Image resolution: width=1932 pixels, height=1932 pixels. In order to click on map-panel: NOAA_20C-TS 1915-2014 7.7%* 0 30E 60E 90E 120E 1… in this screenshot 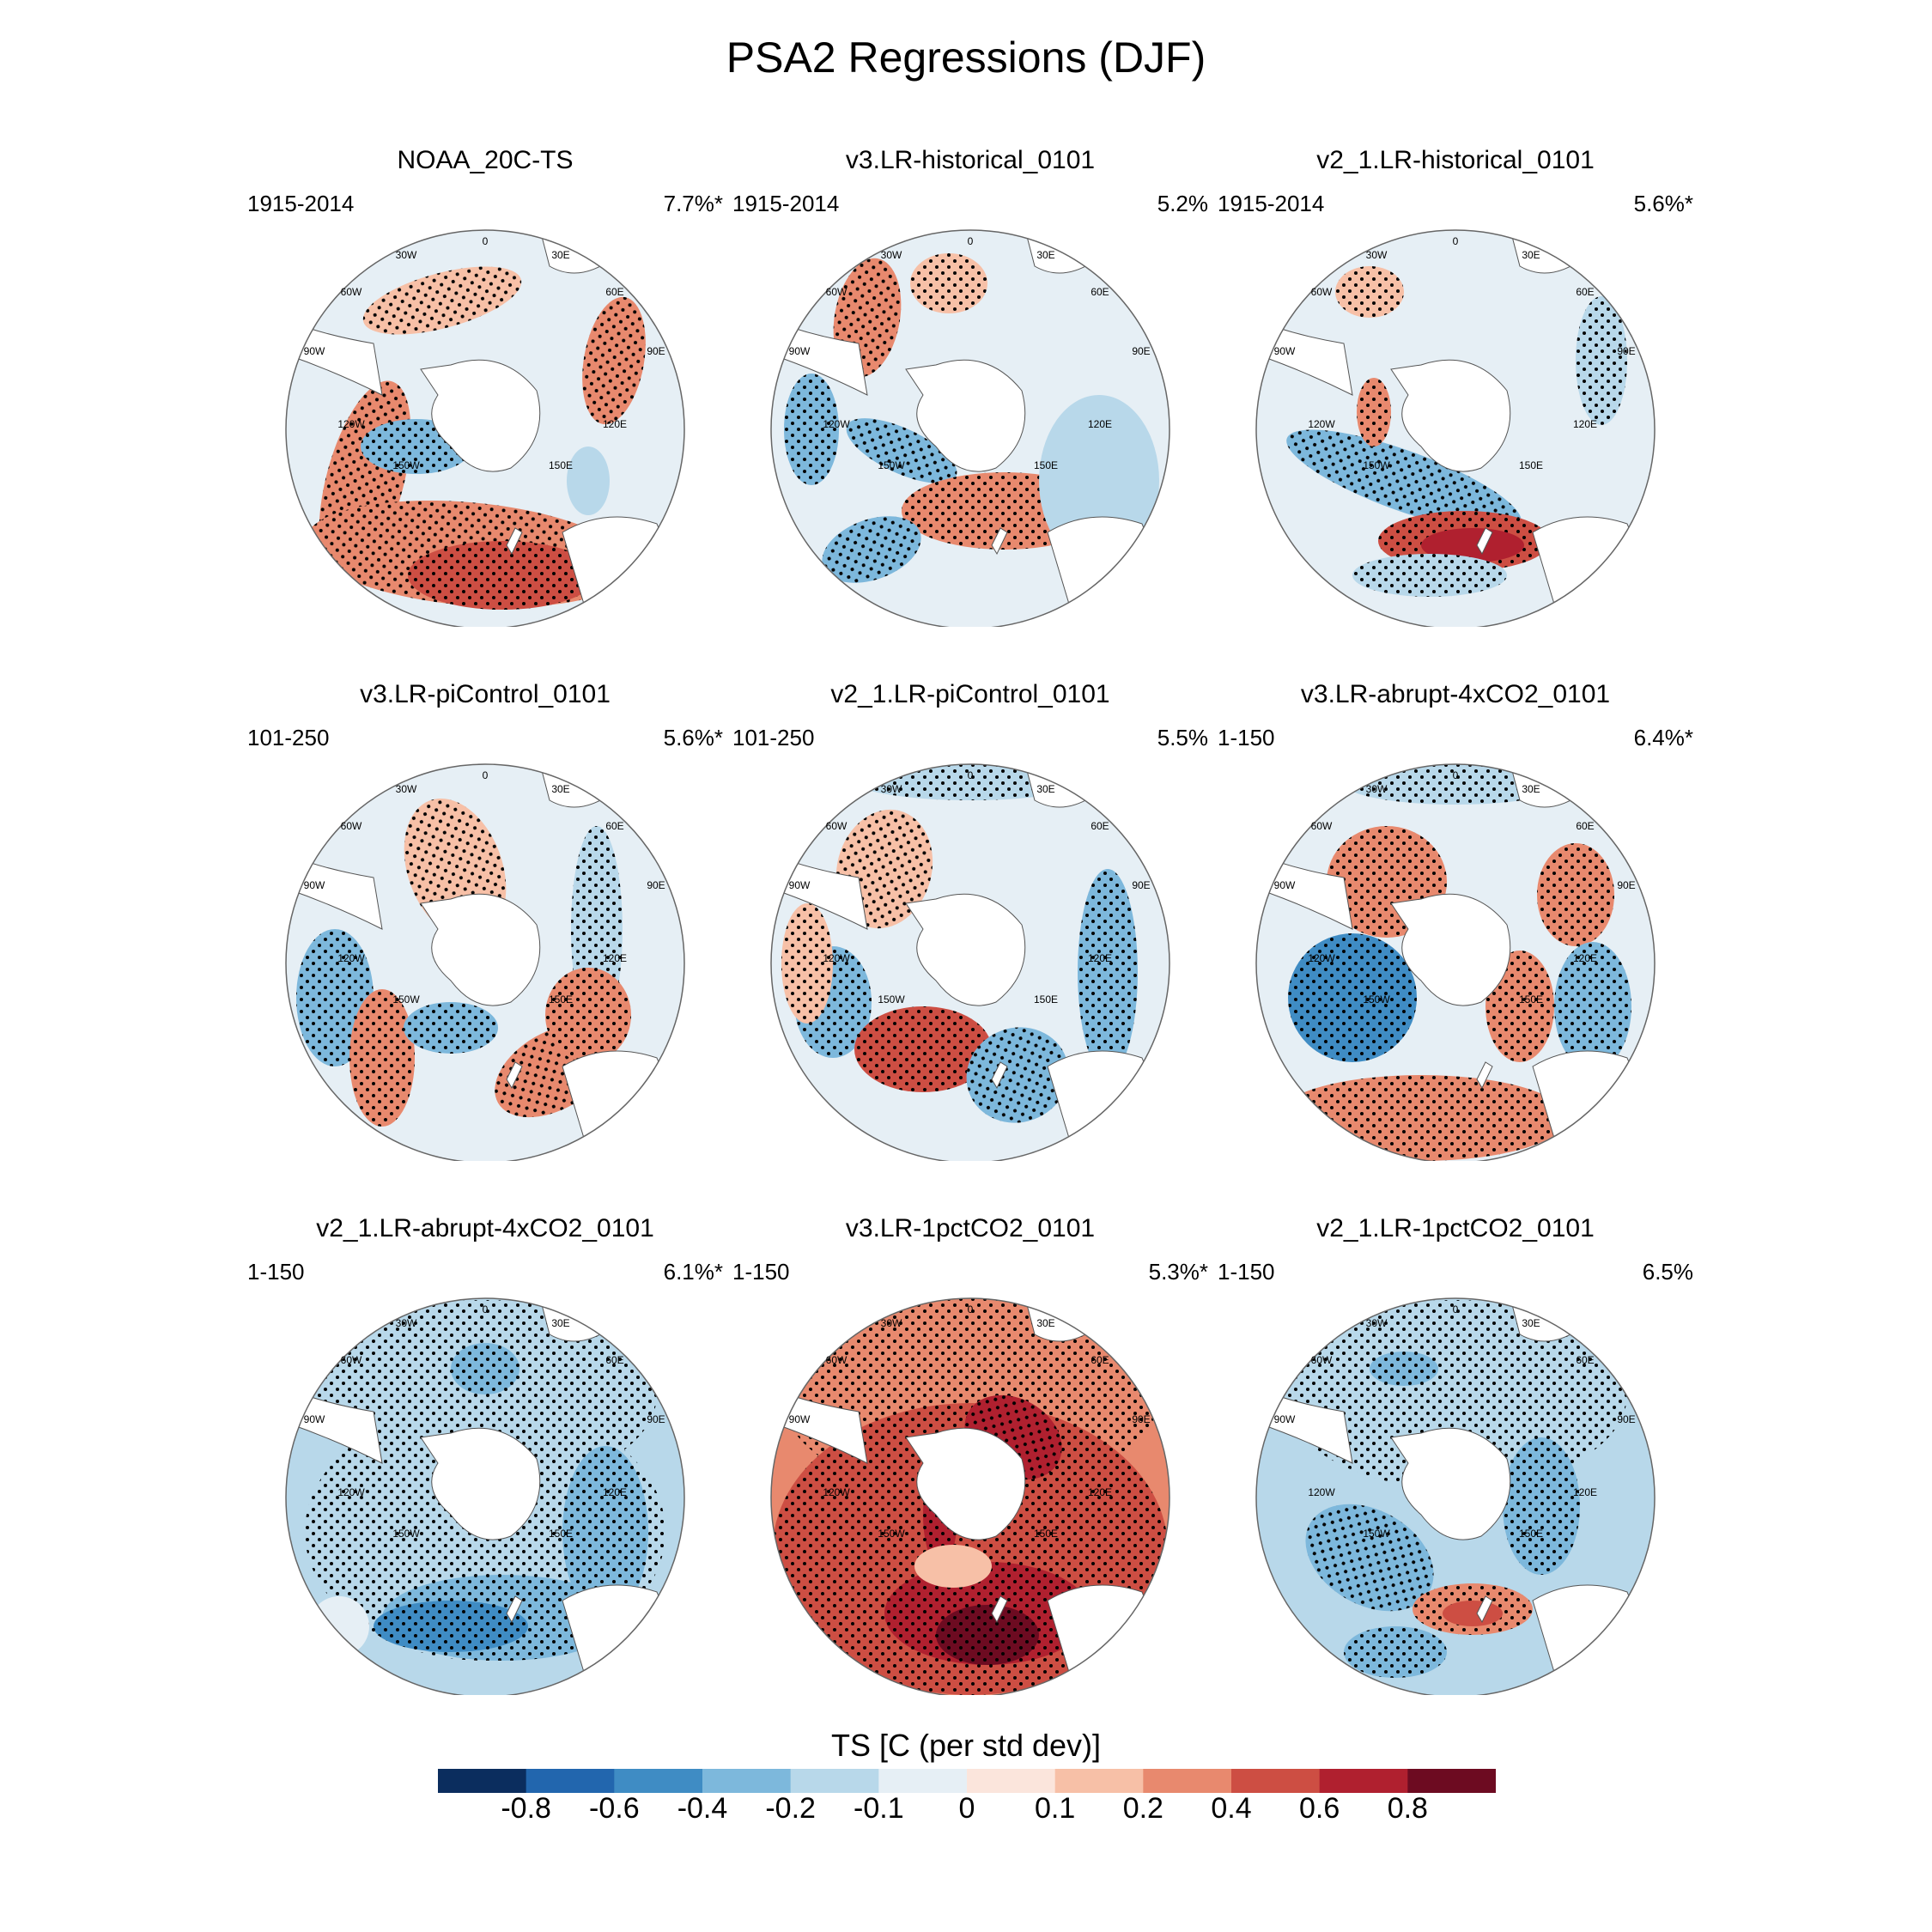, I will do `click(486, 387)`.